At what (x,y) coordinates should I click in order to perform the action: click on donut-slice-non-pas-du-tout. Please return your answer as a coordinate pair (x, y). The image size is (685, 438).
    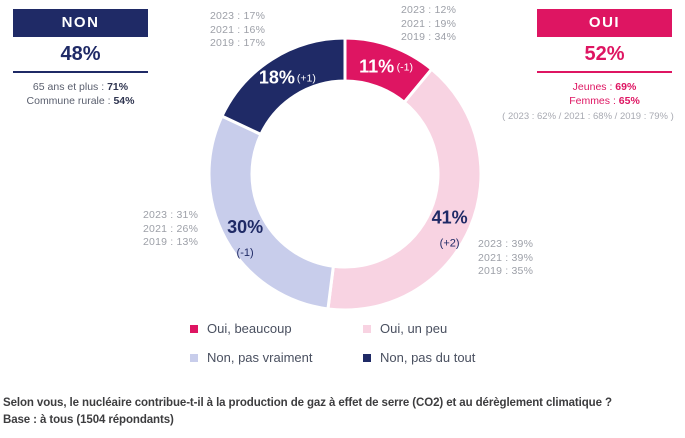
    Looking at the image, I should click on (283, 86).